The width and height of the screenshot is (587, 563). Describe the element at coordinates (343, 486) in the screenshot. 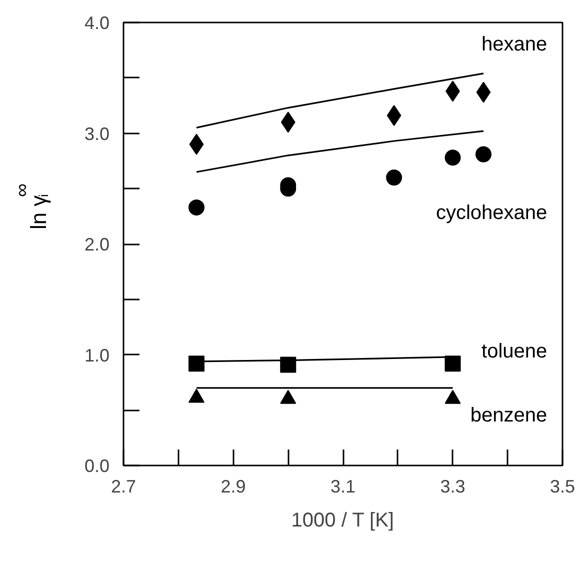

I see `x-tick-label: 3.1` at that location.